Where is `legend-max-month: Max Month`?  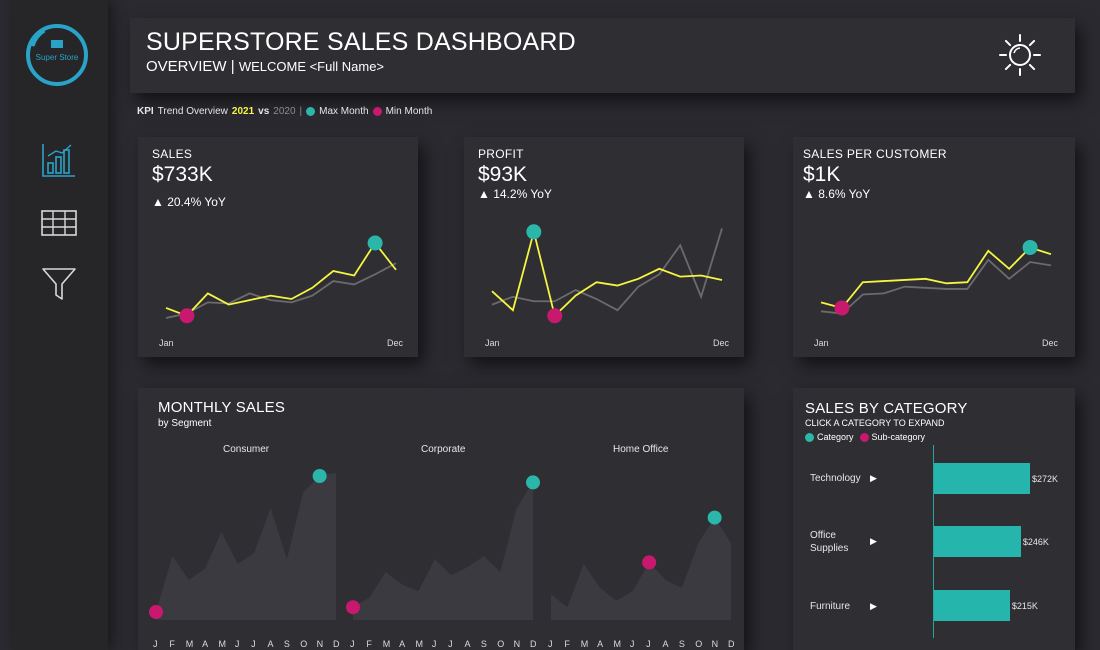 legend-max-month: Max Month is located at coordinates (344, 111).